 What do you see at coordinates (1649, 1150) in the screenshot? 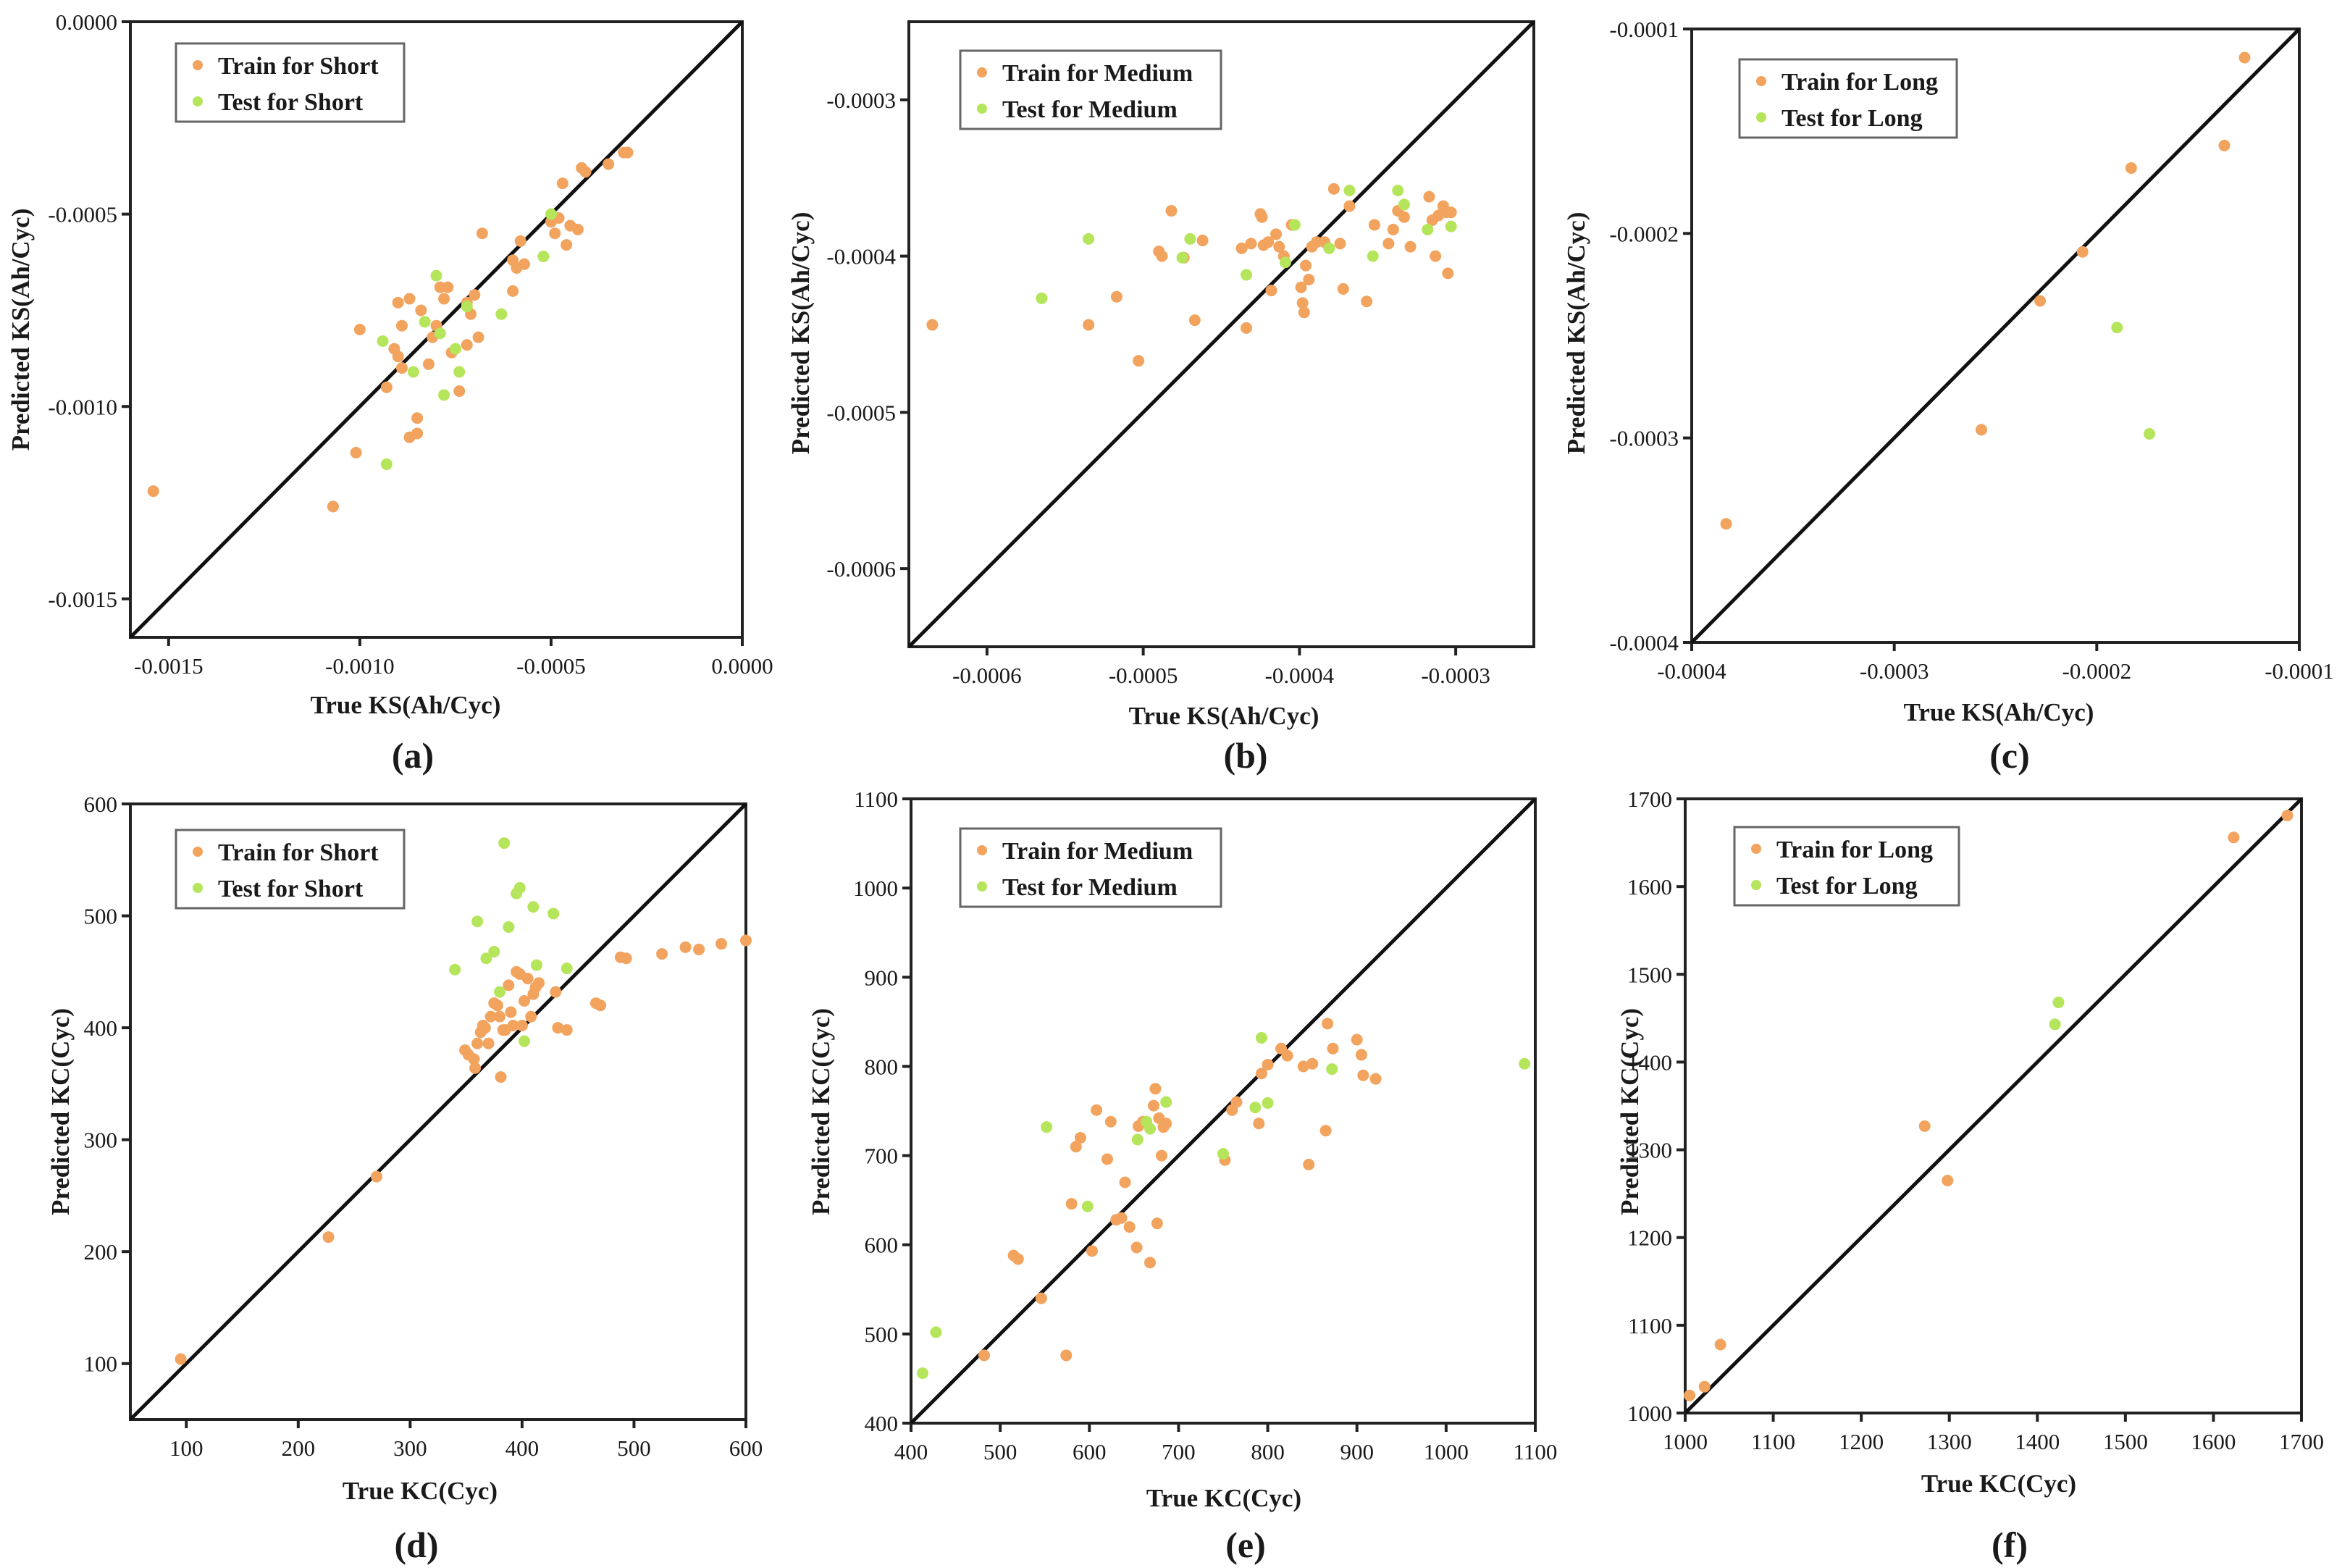
I see `y-tick-label: 1300` at bounding box center [1649, 1150].